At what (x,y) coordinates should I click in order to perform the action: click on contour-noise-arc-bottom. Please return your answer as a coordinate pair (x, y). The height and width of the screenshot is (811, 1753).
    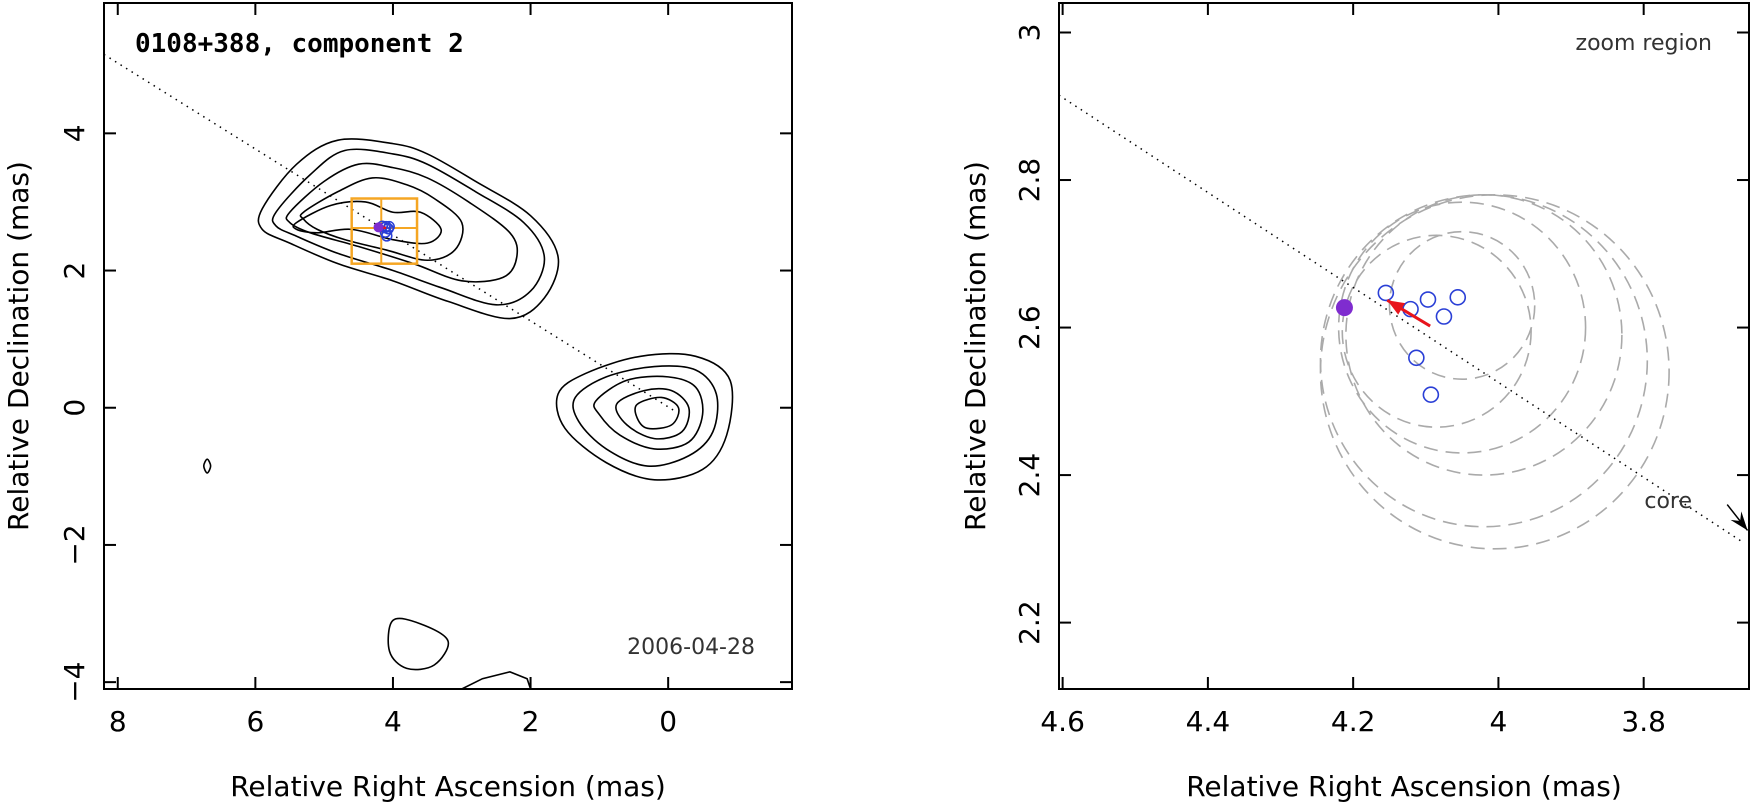
    Looking at the image, I should click on (496, 680).